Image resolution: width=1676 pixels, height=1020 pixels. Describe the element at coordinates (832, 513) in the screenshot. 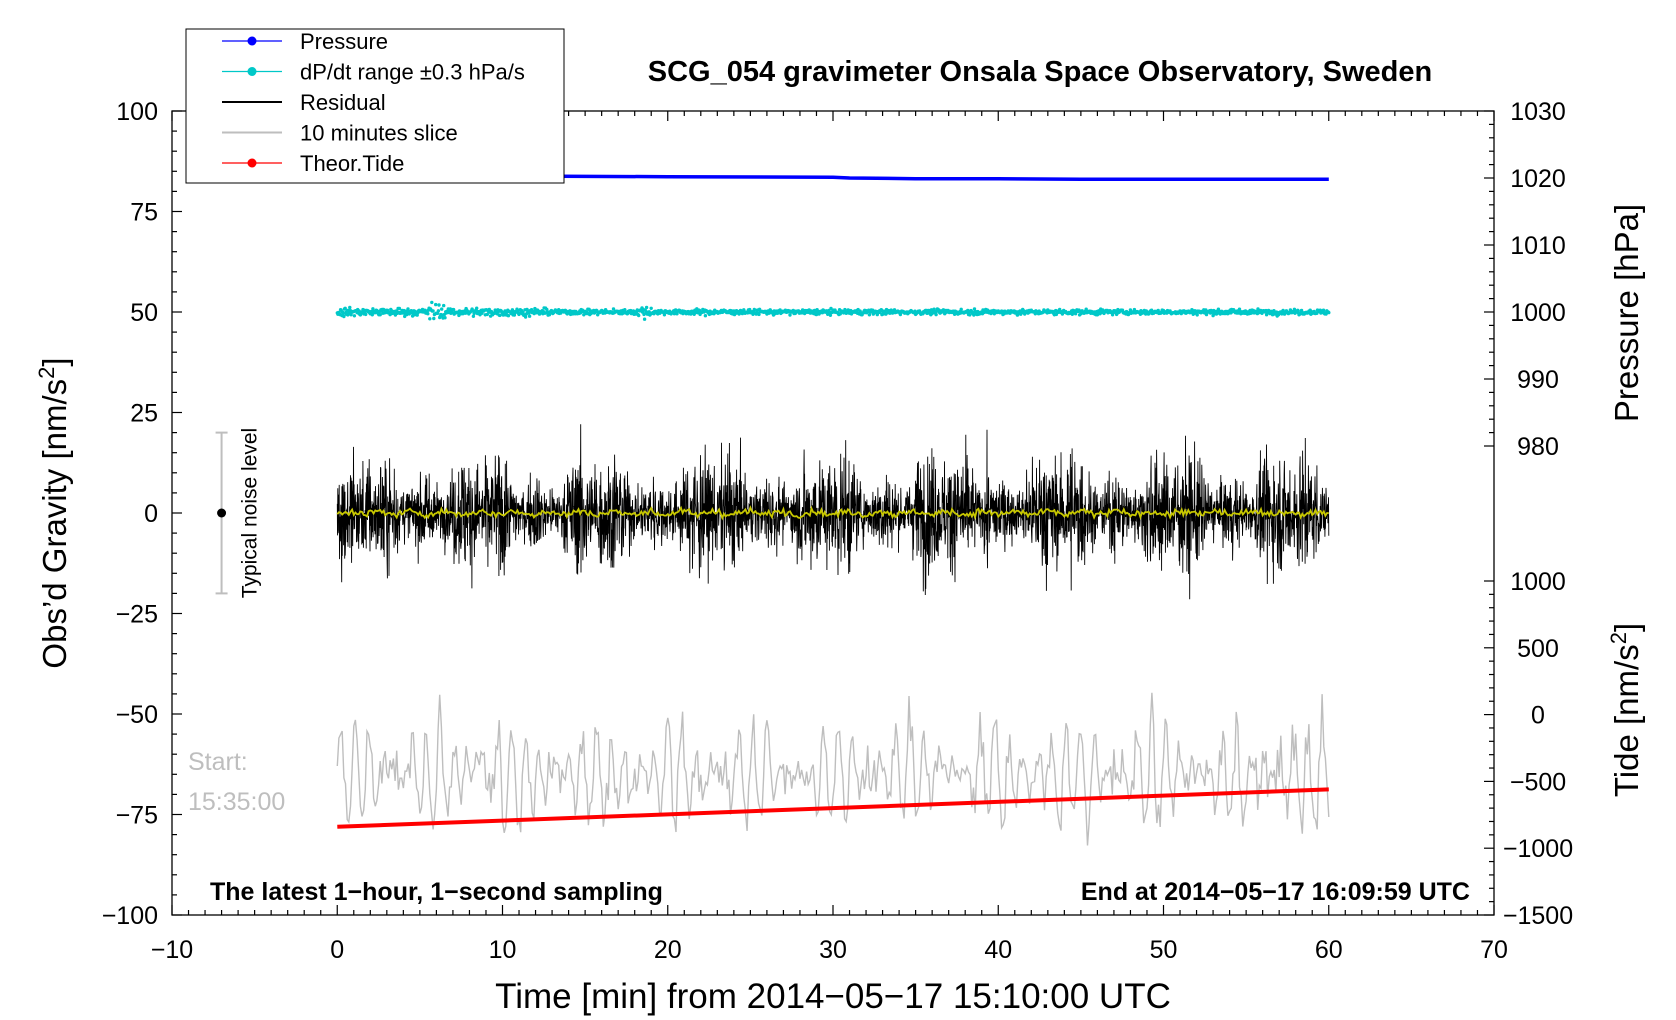

I see `series-residual-smoothed` at that location.